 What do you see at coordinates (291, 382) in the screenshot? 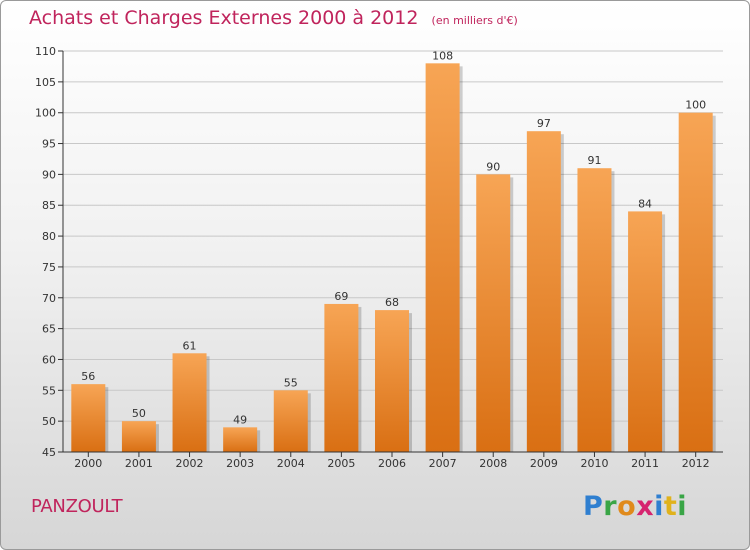
I see `data-label: 55` at bounding box center [291, 382].